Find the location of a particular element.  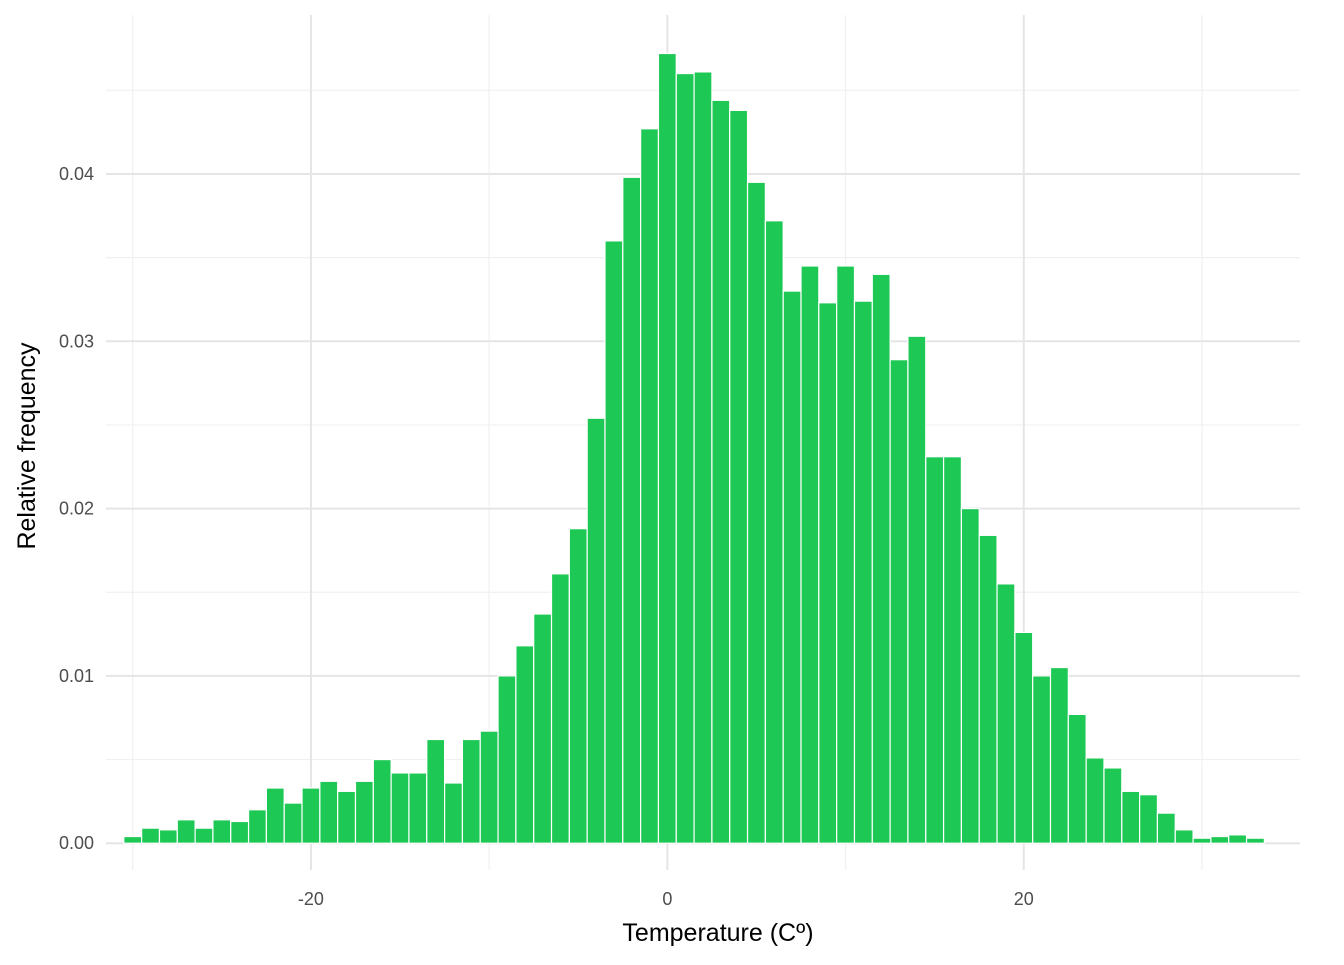

y-tick-label: 0.04 is located at coordinates (76, 174).